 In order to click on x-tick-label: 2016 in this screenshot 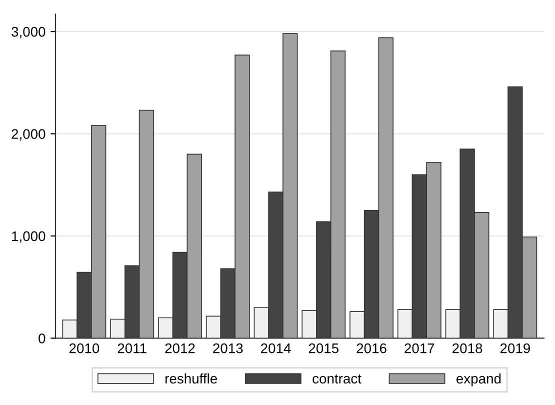, I will do `click(371, 348)`.